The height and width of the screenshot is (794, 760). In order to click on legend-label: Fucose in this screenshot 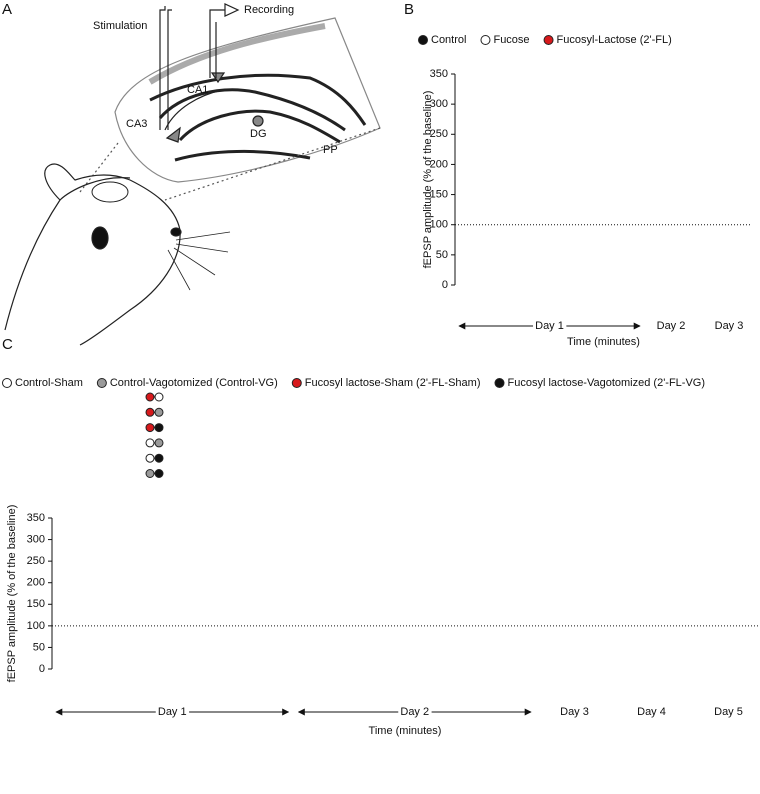, I will do `click(511, 40)`.